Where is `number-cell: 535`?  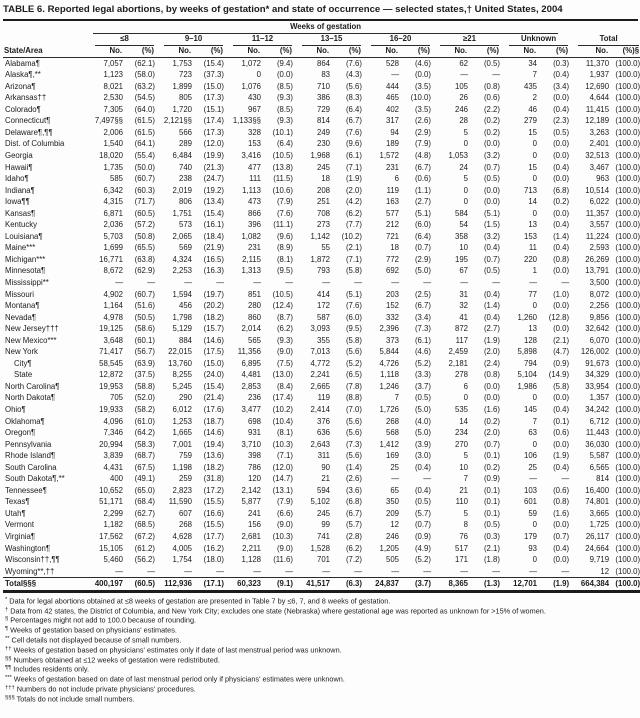 number-cell: 535 is located at coordinates (461, 410).